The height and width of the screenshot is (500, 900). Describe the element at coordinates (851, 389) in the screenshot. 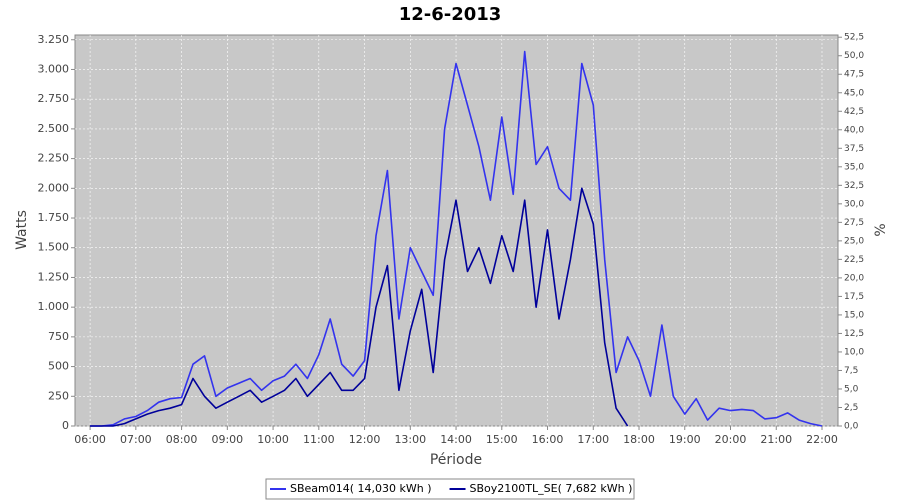

I see `y2-tick-label: 5,0` at that location.